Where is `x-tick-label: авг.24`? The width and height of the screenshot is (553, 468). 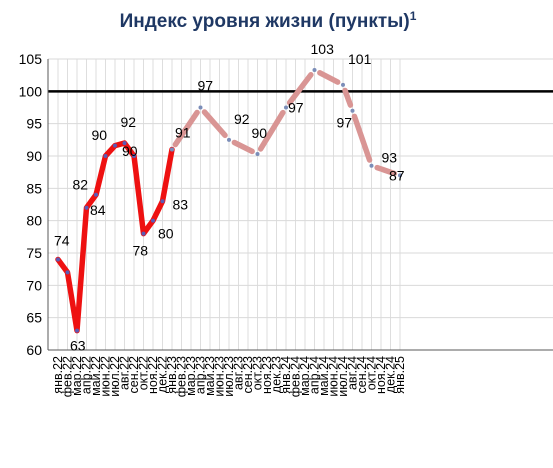
x-tick-label: авг.24 is located at coordinates (353, 373).